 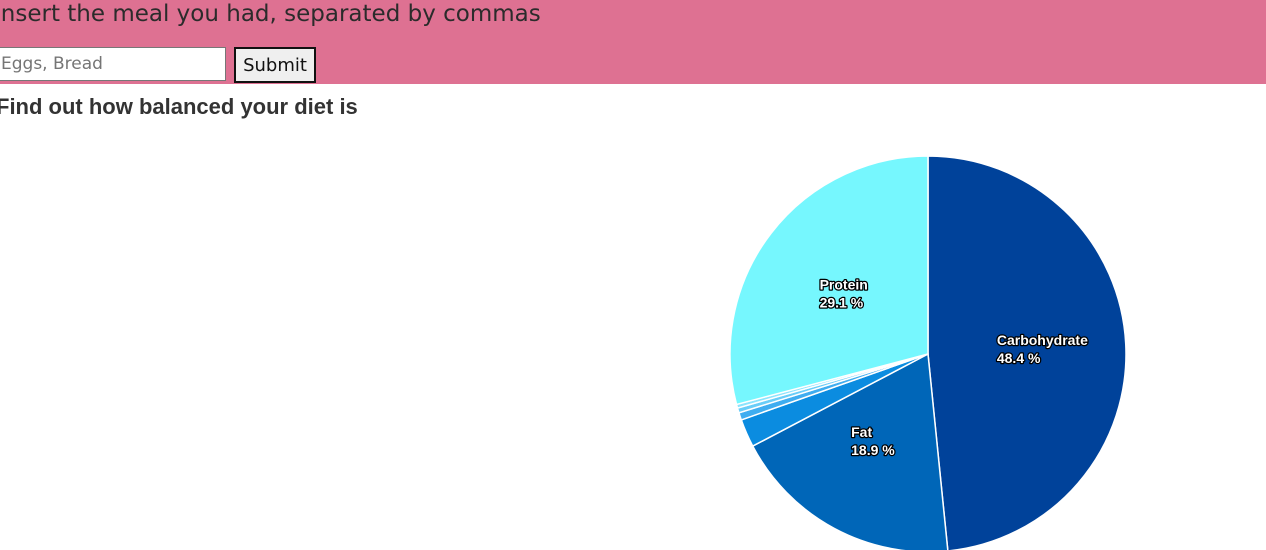 What do you see at coordinates (1042, 349) in the screenshot?
I see `slice-label-carbohydrate: Carbohydrate 48.4 %` at bounding box center [1042, 349].